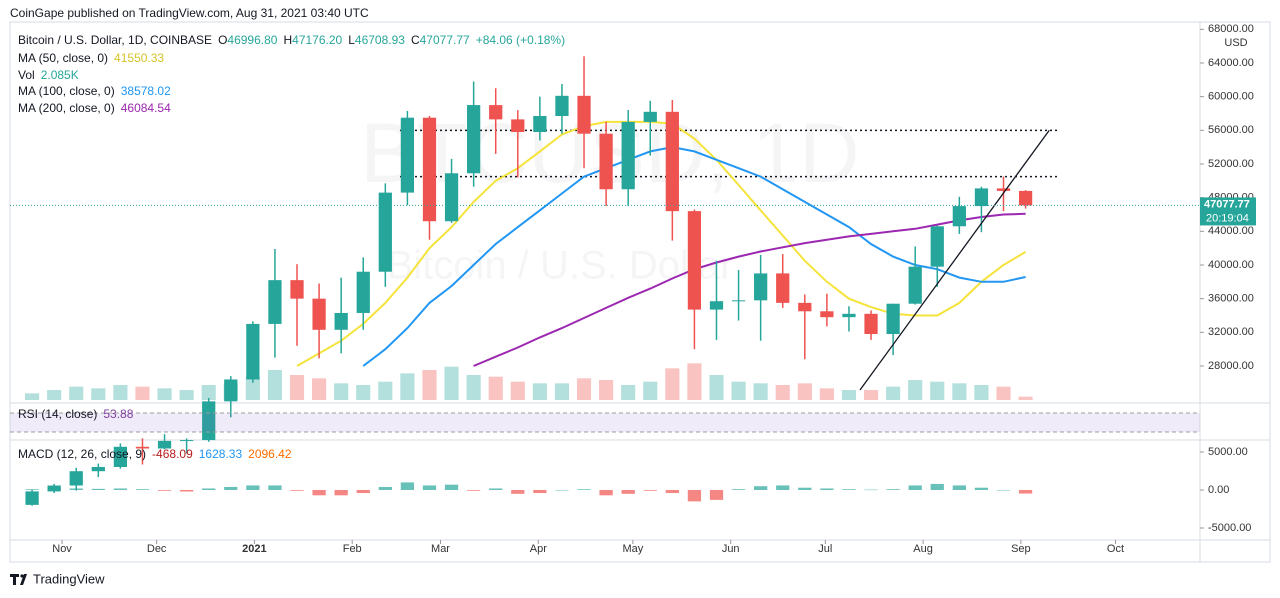 Image resolution: width=1280 pixels, height=598 pixels. I want to click on x-tick-label: Apr, so click(538, 549).